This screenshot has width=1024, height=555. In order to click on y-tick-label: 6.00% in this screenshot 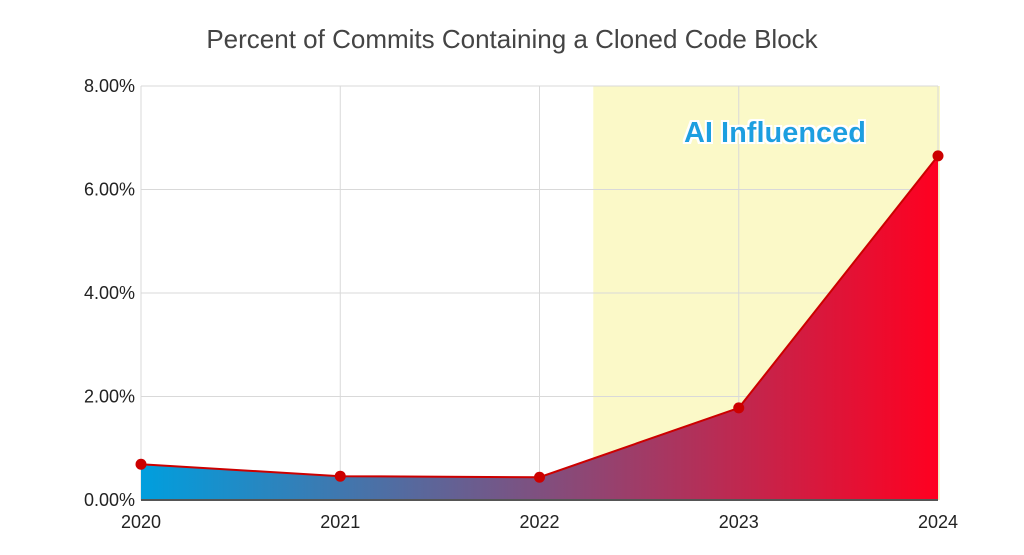, I will do `click(109, 190)`.